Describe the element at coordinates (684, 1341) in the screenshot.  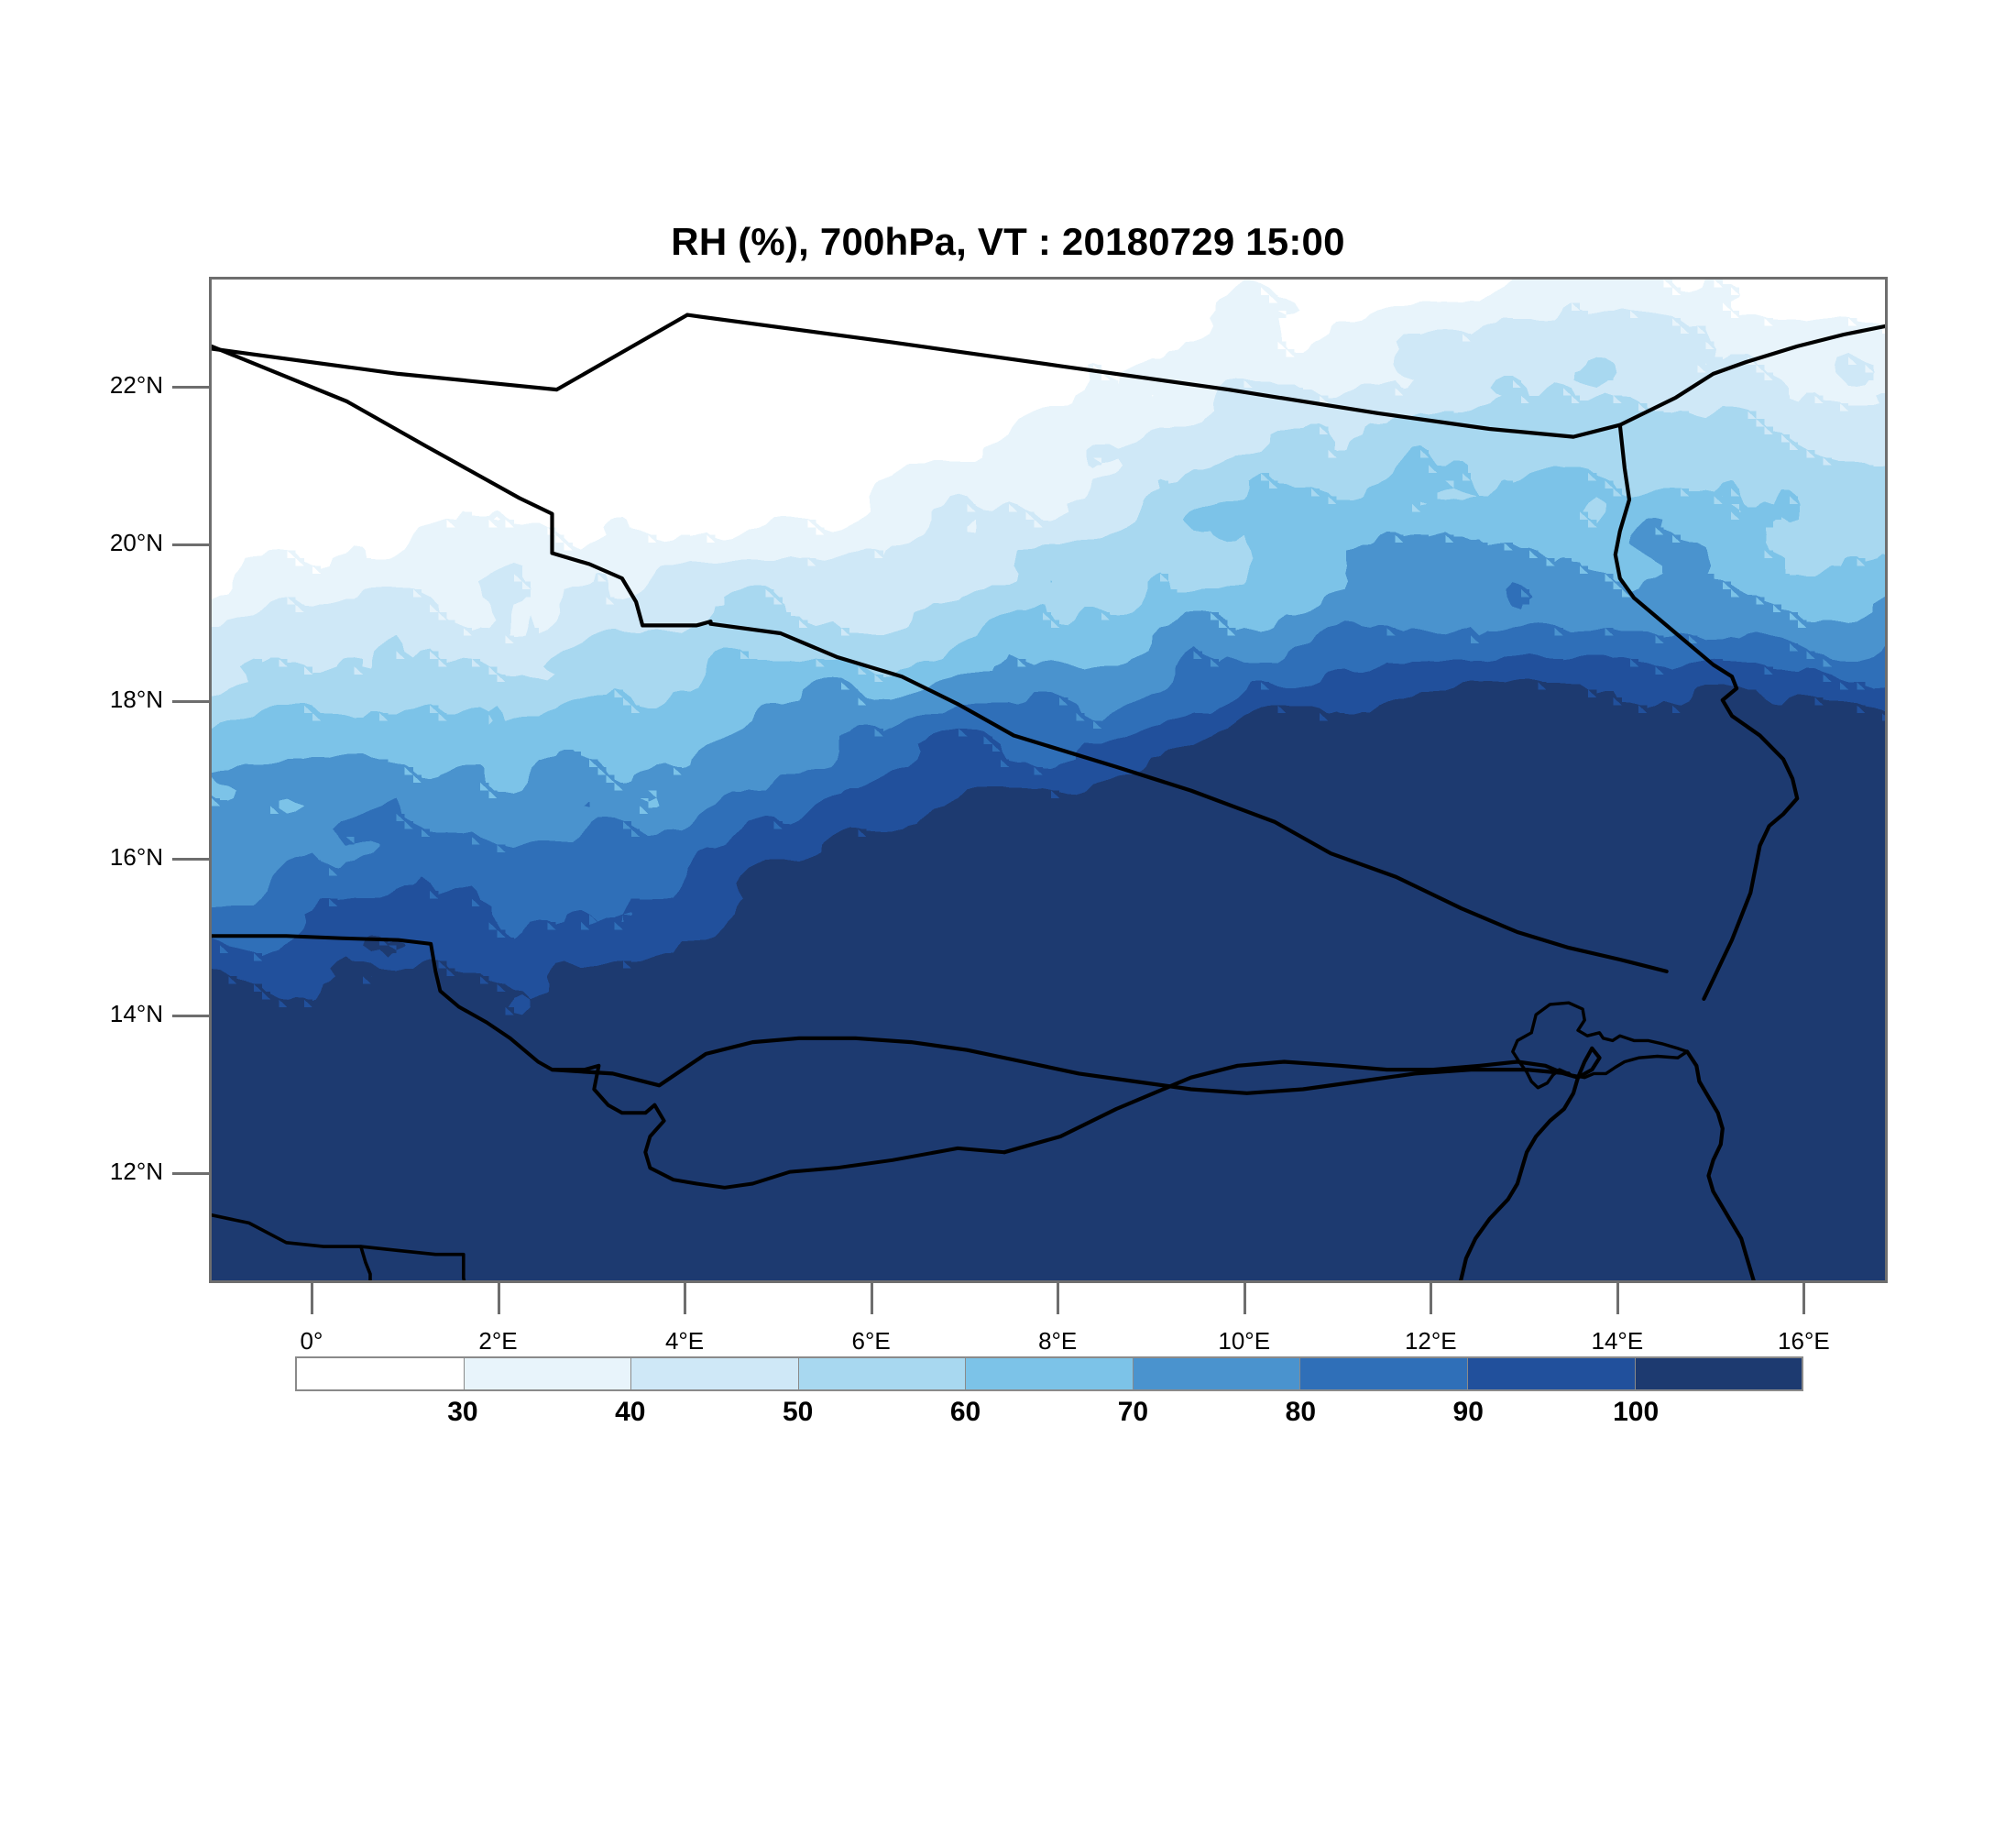
I see `longitude-label: 4°E` at that location.